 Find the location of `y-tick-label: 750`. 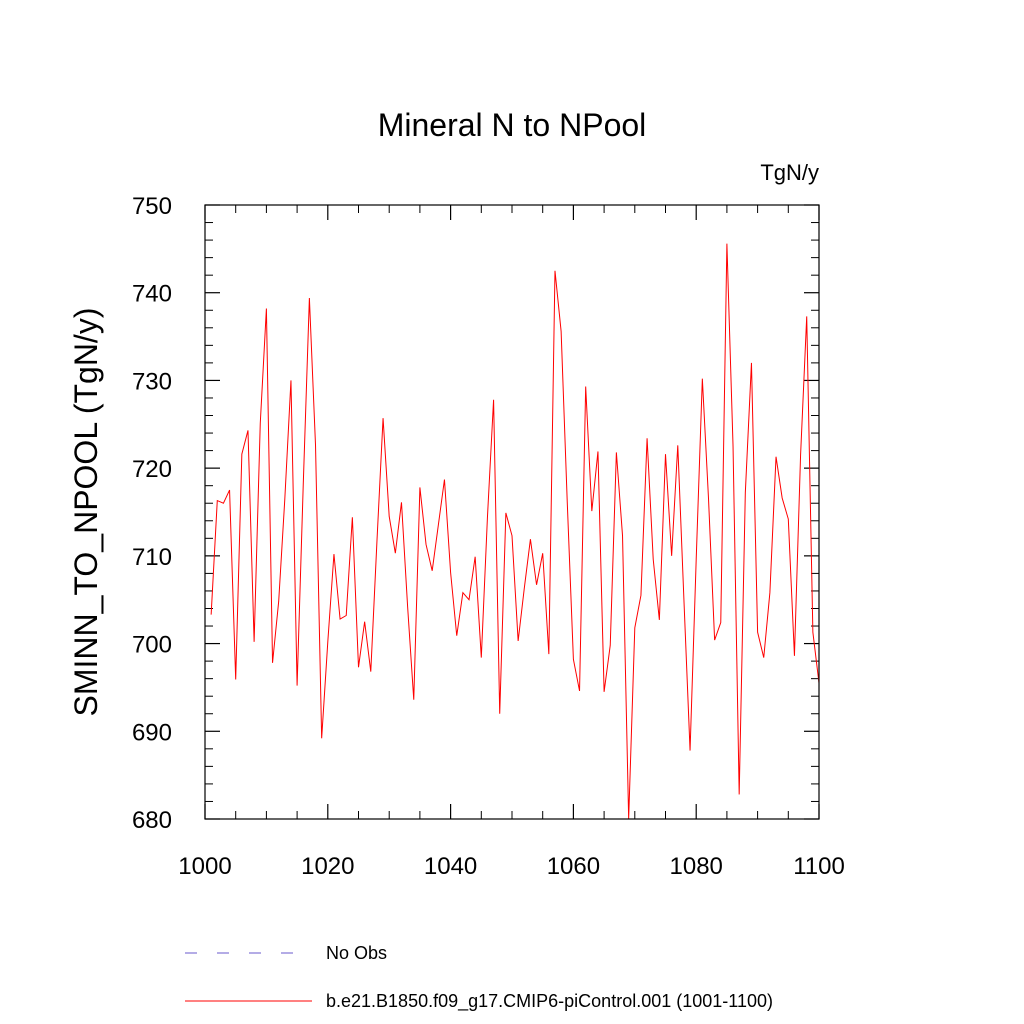

y-tick-label: 750 is located at coordinates (152, 206).